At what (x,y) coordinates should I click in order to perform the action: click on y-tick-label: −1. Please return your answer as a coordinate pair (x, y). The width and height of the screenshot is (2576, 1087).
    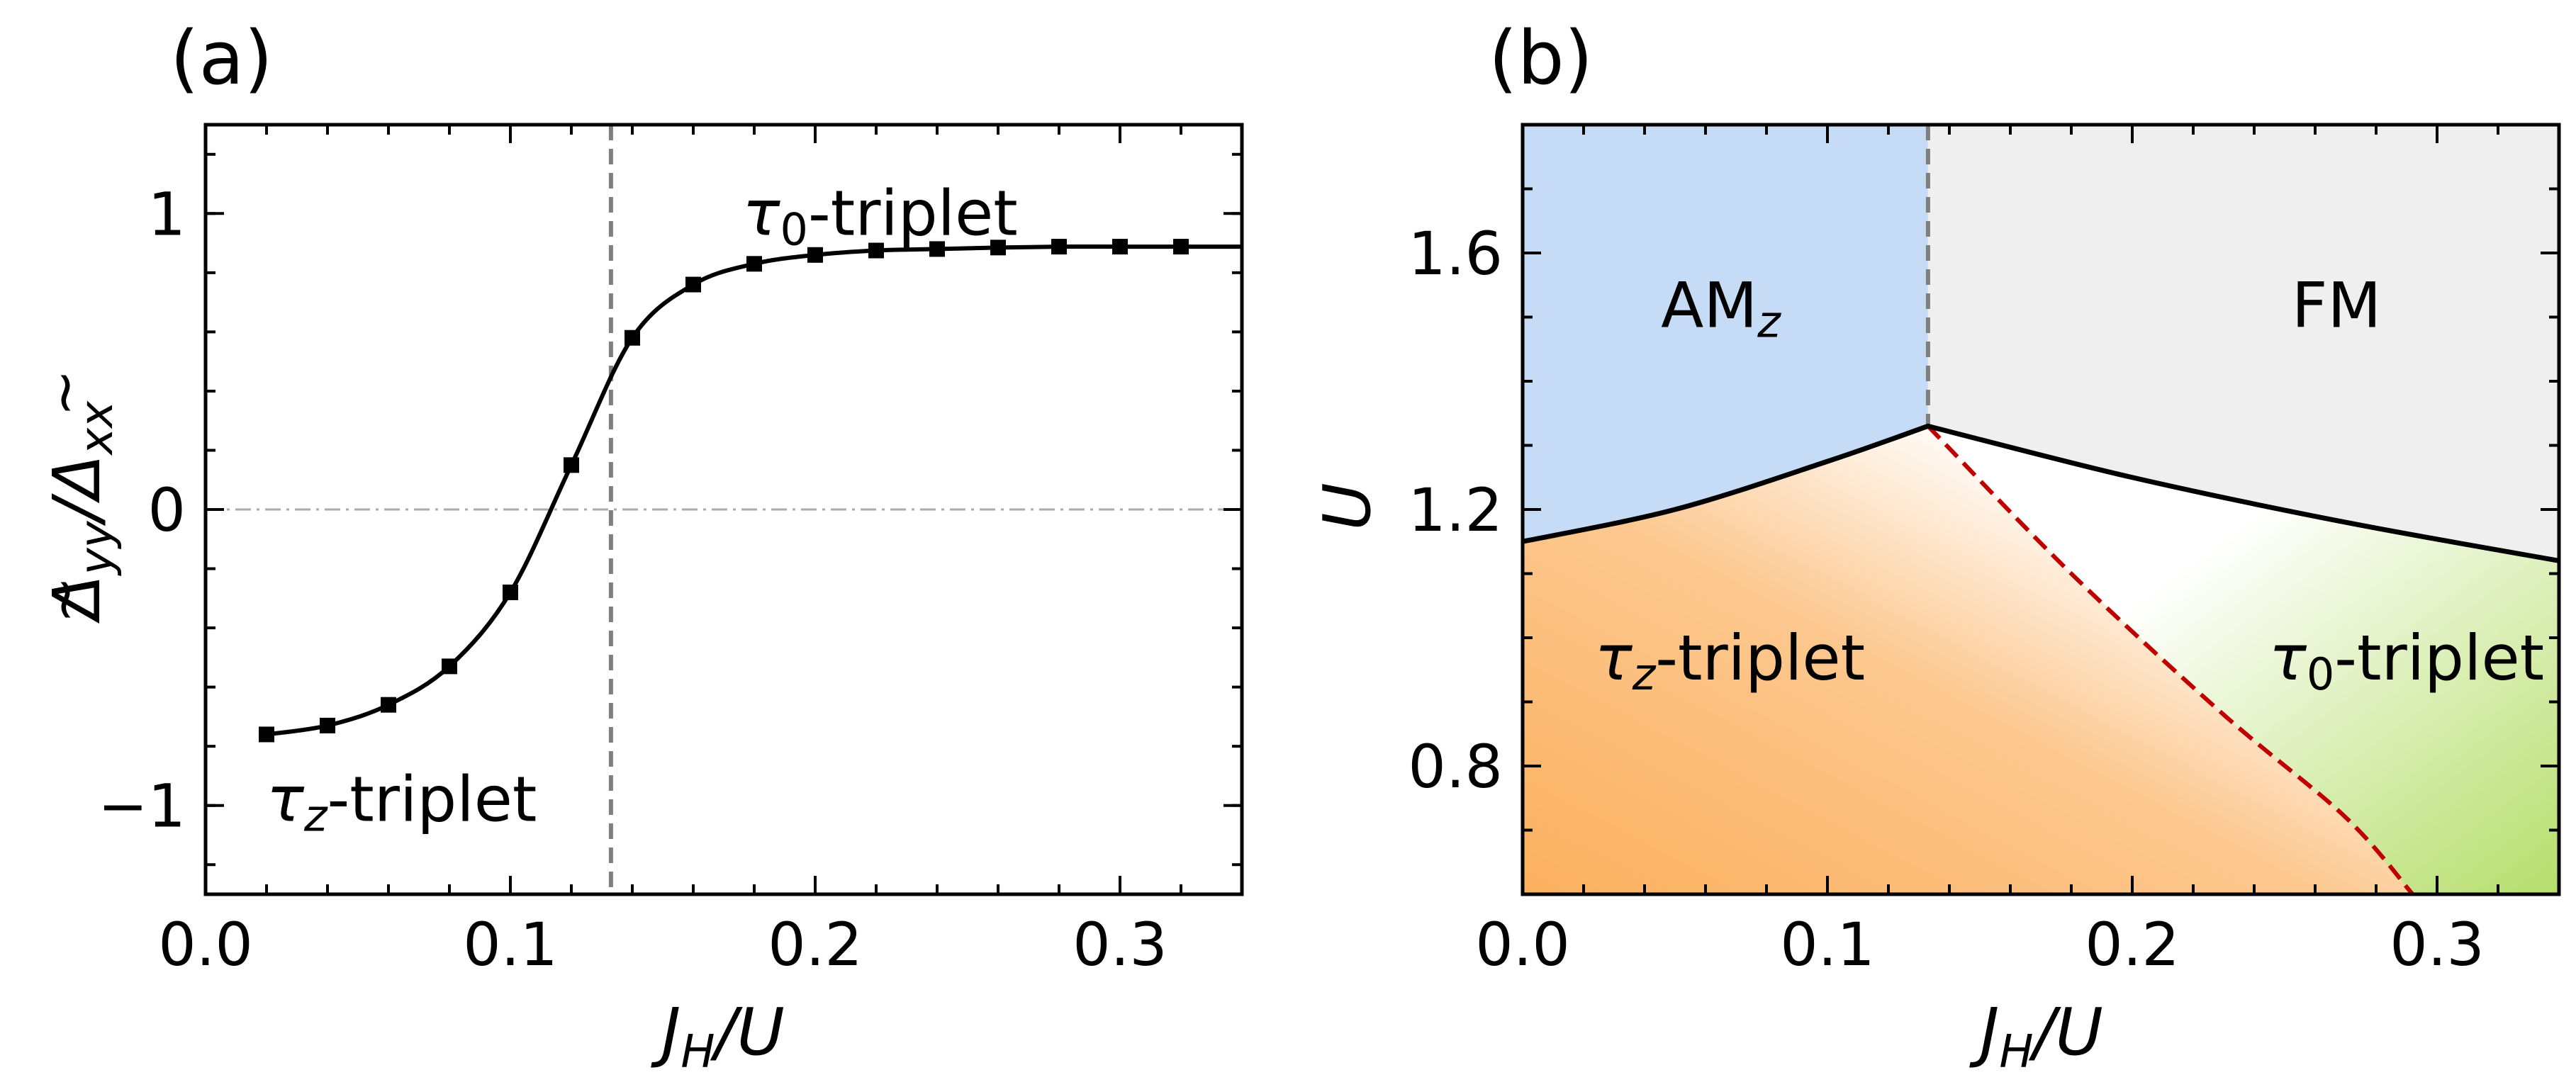
    Looking at the image, I should click on (142, 806).